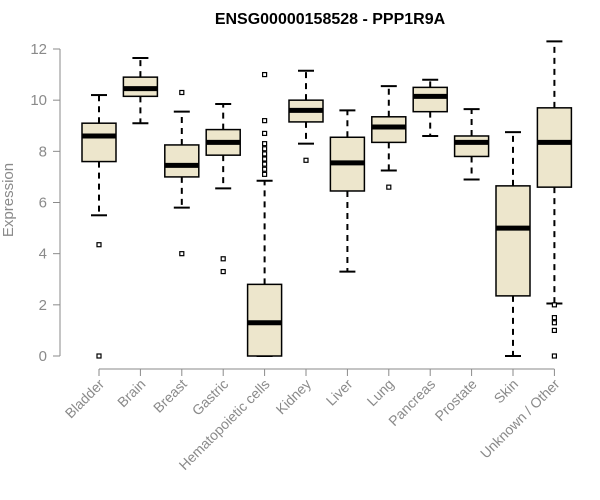 The height and width of the screenshot is (500, 600). Describe the element at coordinates (339, 392) in the screenshot. I see `x-tick-label: Liver` at that location.